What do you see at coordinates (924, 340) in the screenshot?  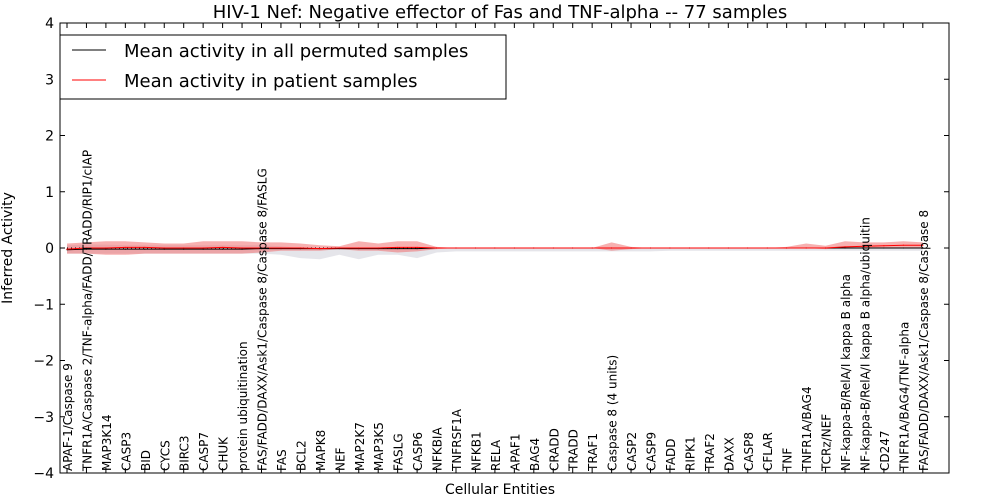 I see `x-category-label: FAS/FADD/DAXX/Ask1/Caspase 8/Caspase 8` at bounding box center [924, 340].